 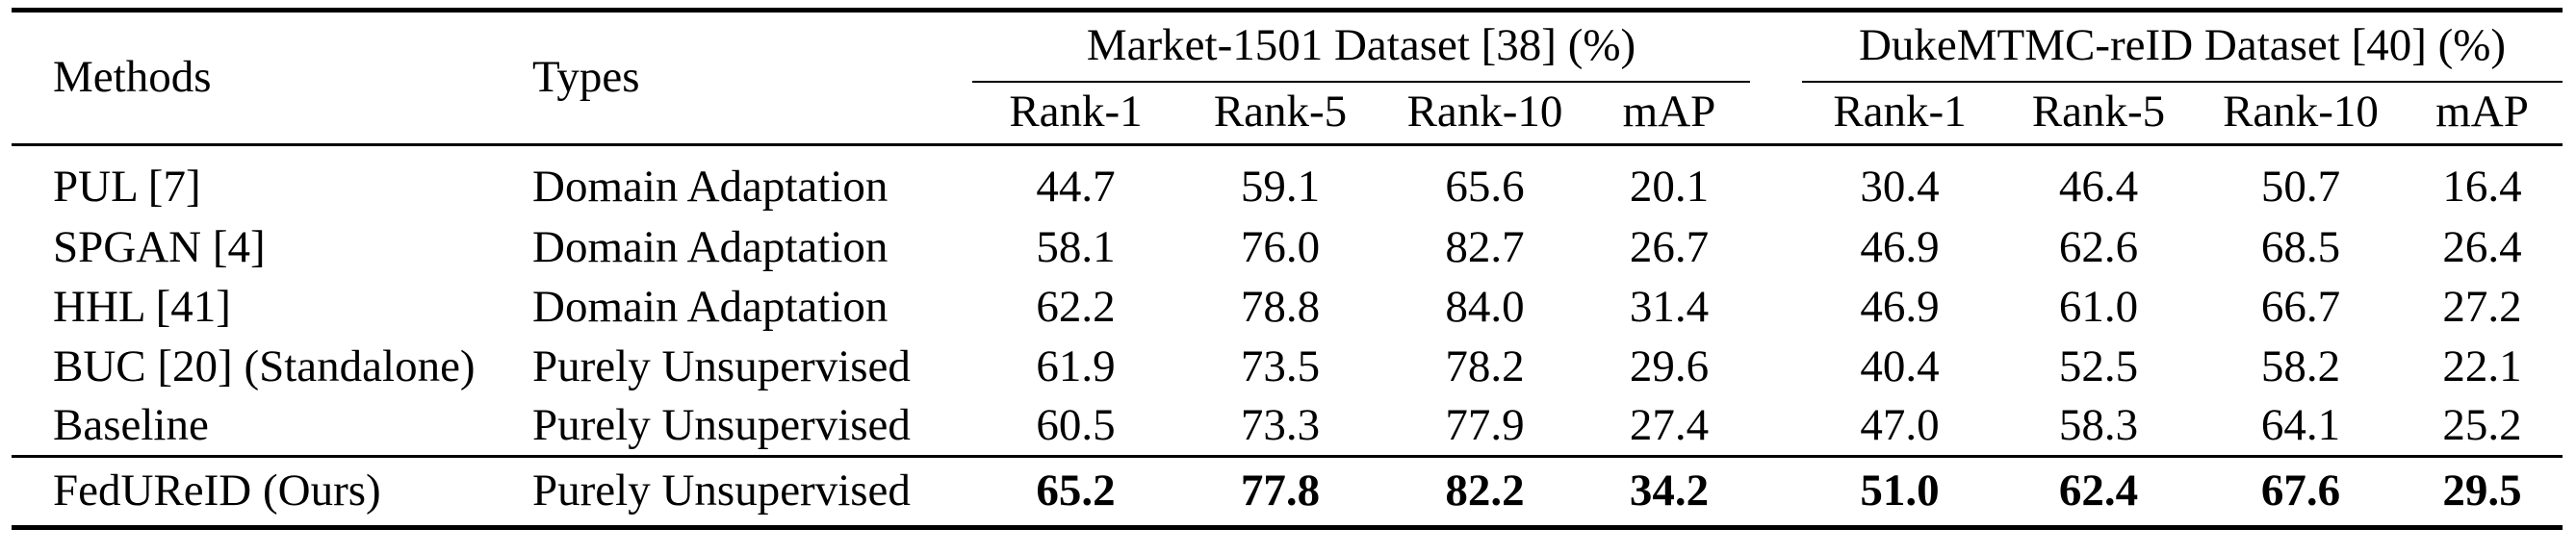 I want to click on value-cell: 40.4, so click(x=1900, y=365).